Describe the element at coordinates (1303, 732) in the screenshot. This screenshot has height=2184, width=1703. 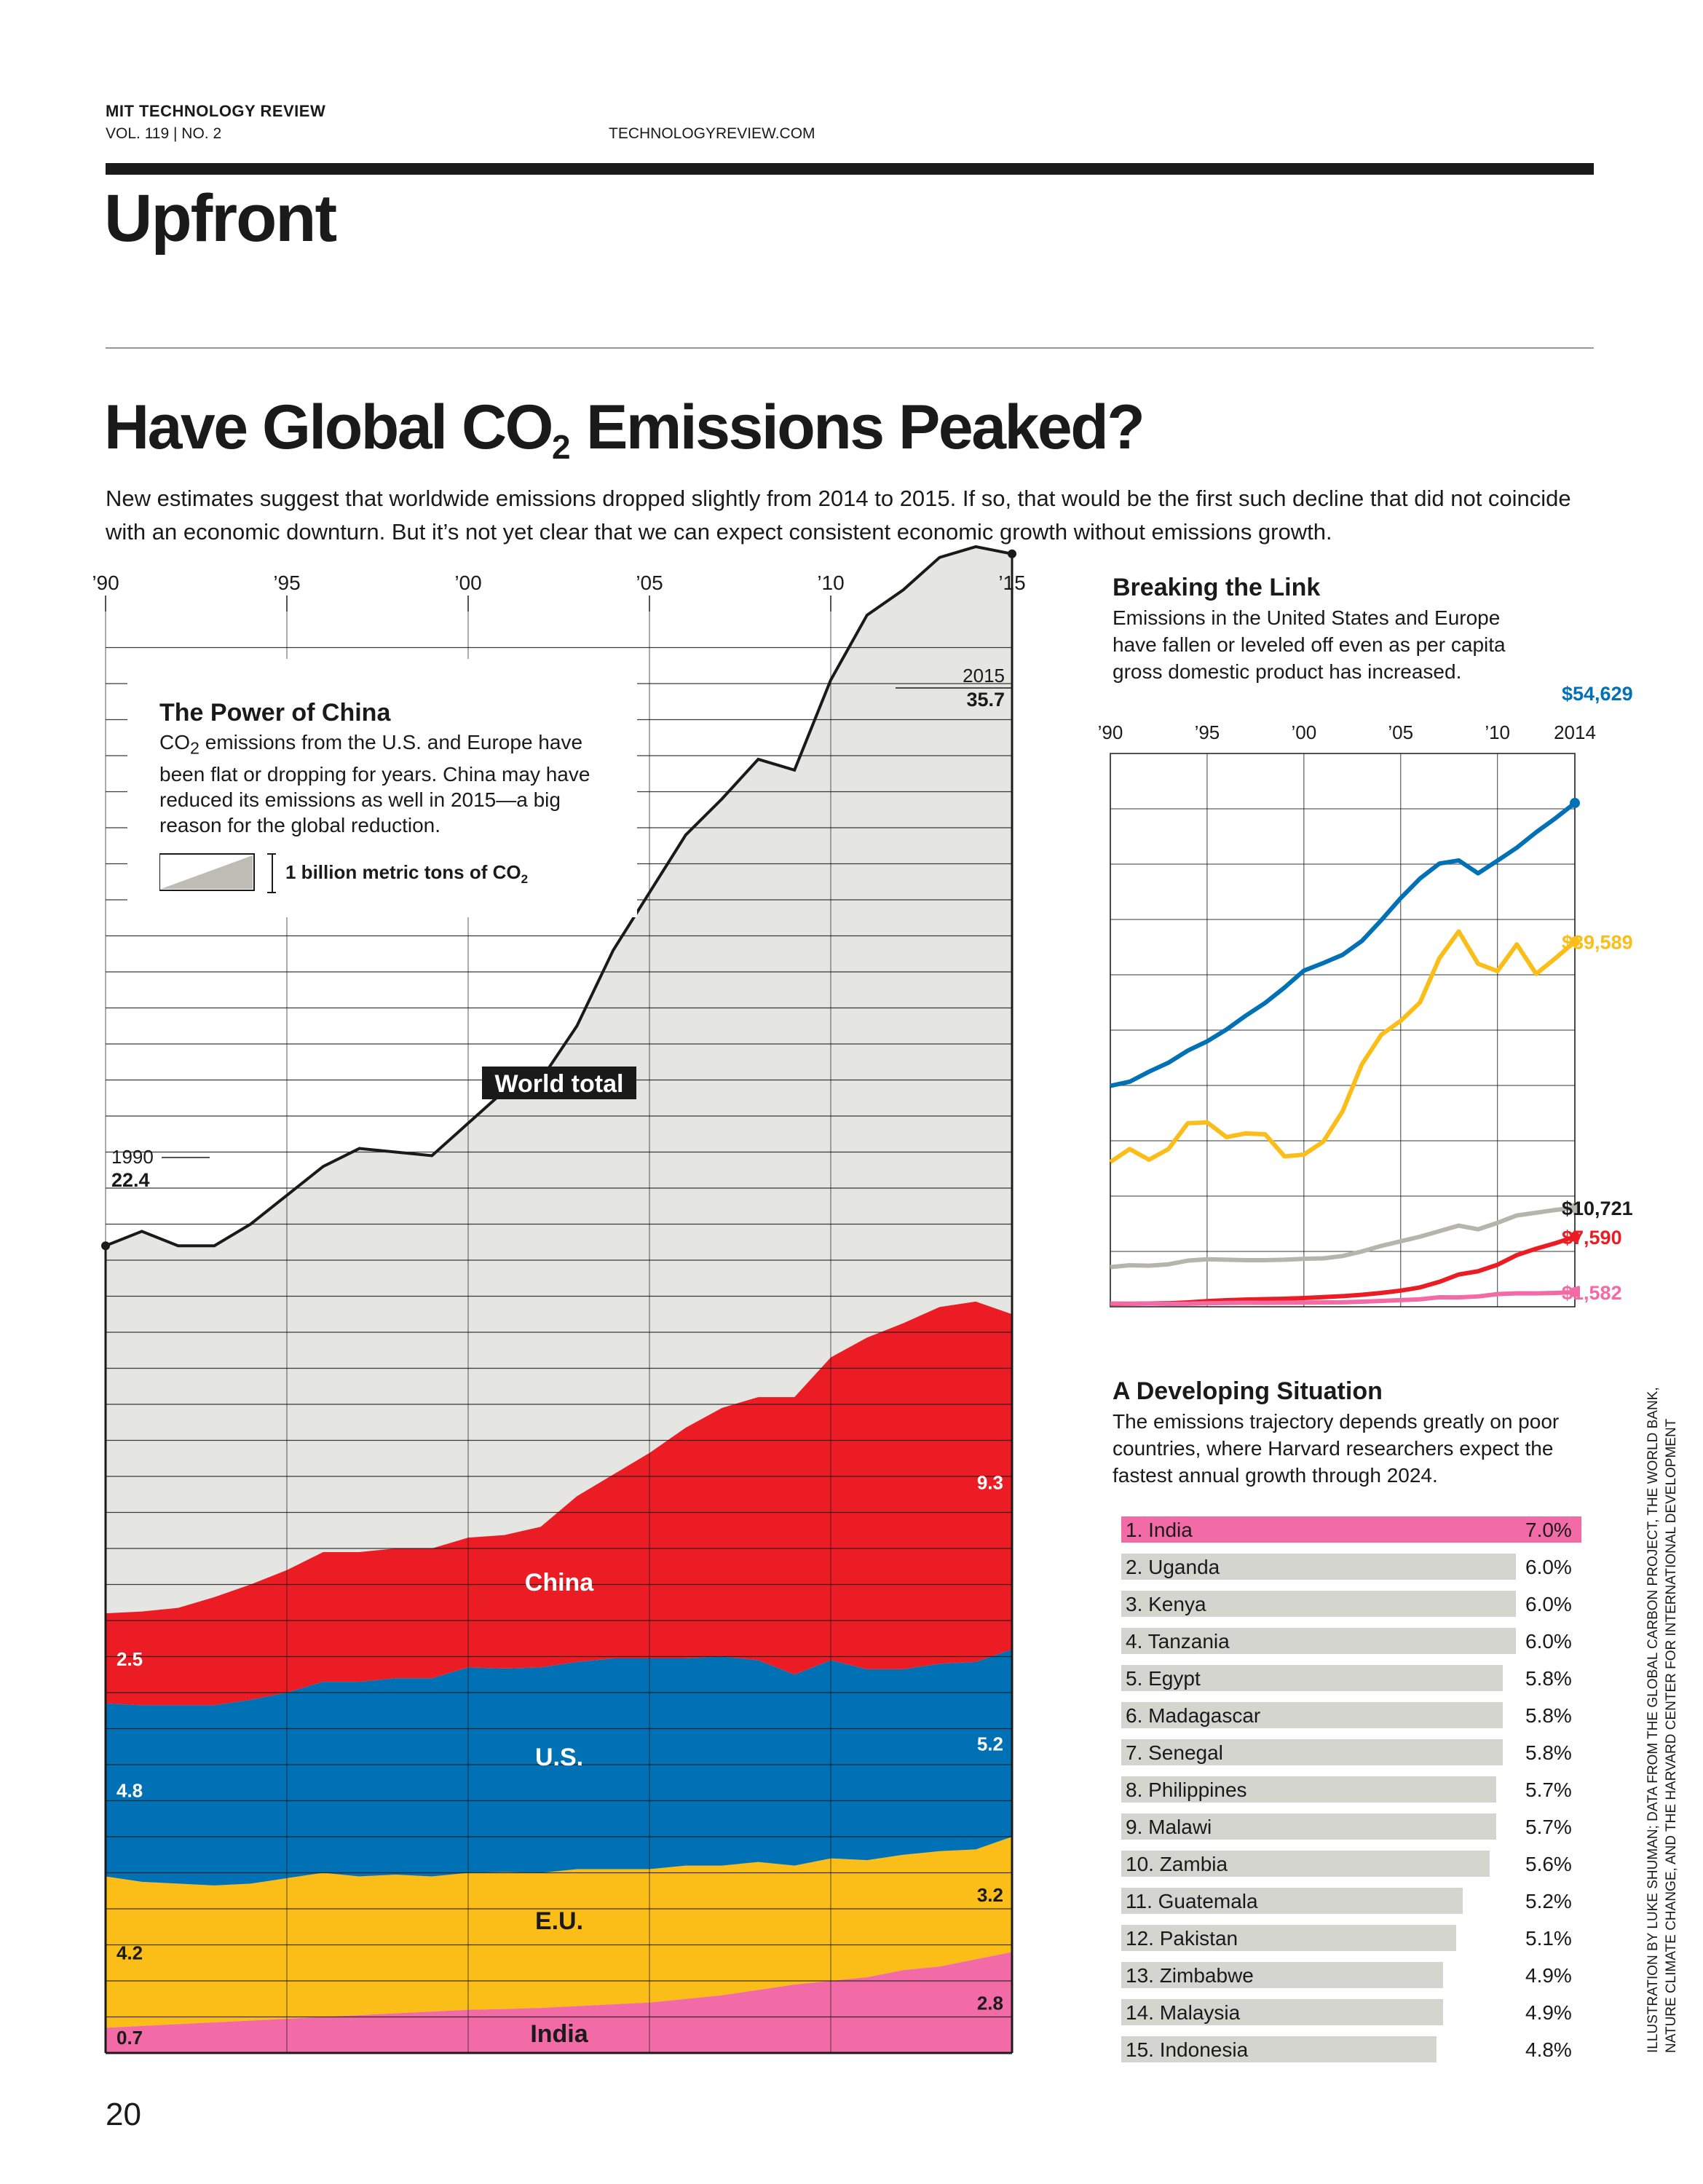
I see `gdp-x-tick-label: ’00` at that location.